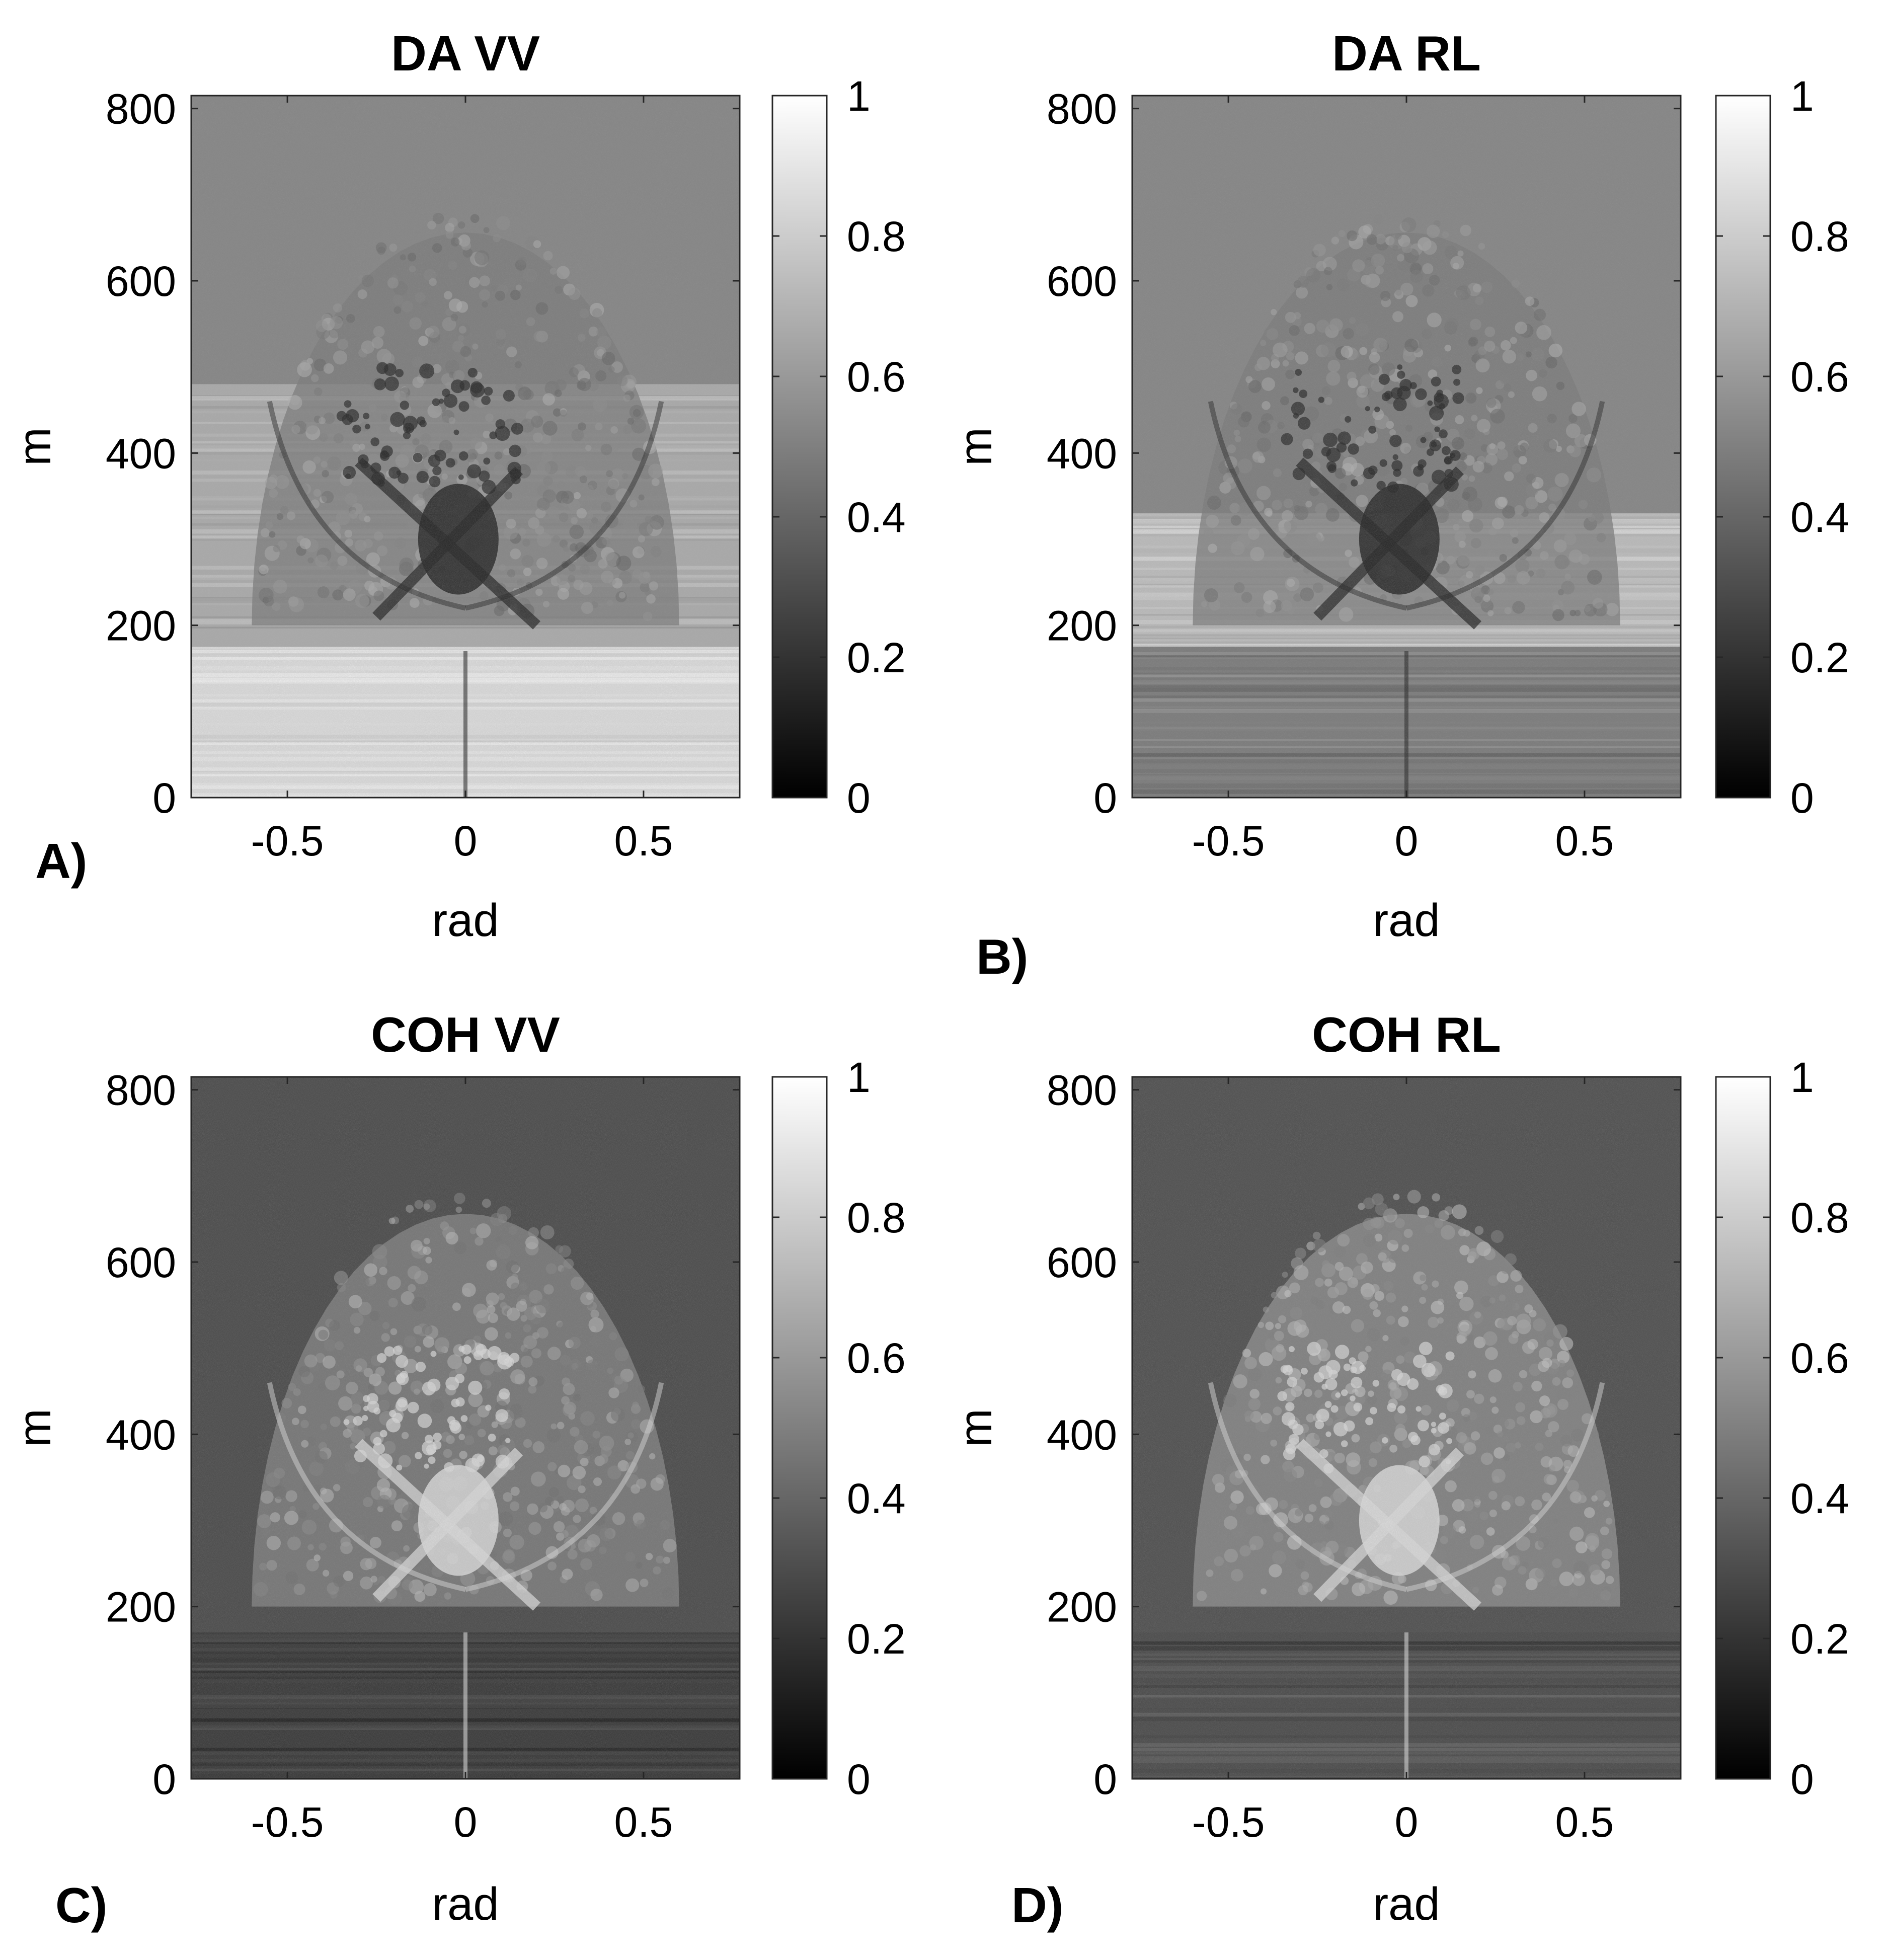 This screenshot has width=1886, height=1960. What do you see at coordinates (465, 1034) in the screenshot?
I see `panel-title: COH VV` at bounding box center [465, 1034].